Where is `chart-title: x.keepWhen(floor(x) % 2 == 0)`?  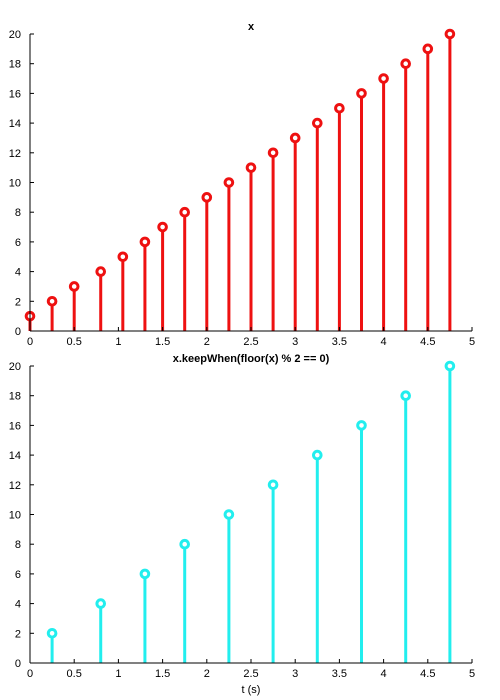
chart-title: x.keepWhen(floor(x) % 2 == 0) is located at coordinates (251, 359).